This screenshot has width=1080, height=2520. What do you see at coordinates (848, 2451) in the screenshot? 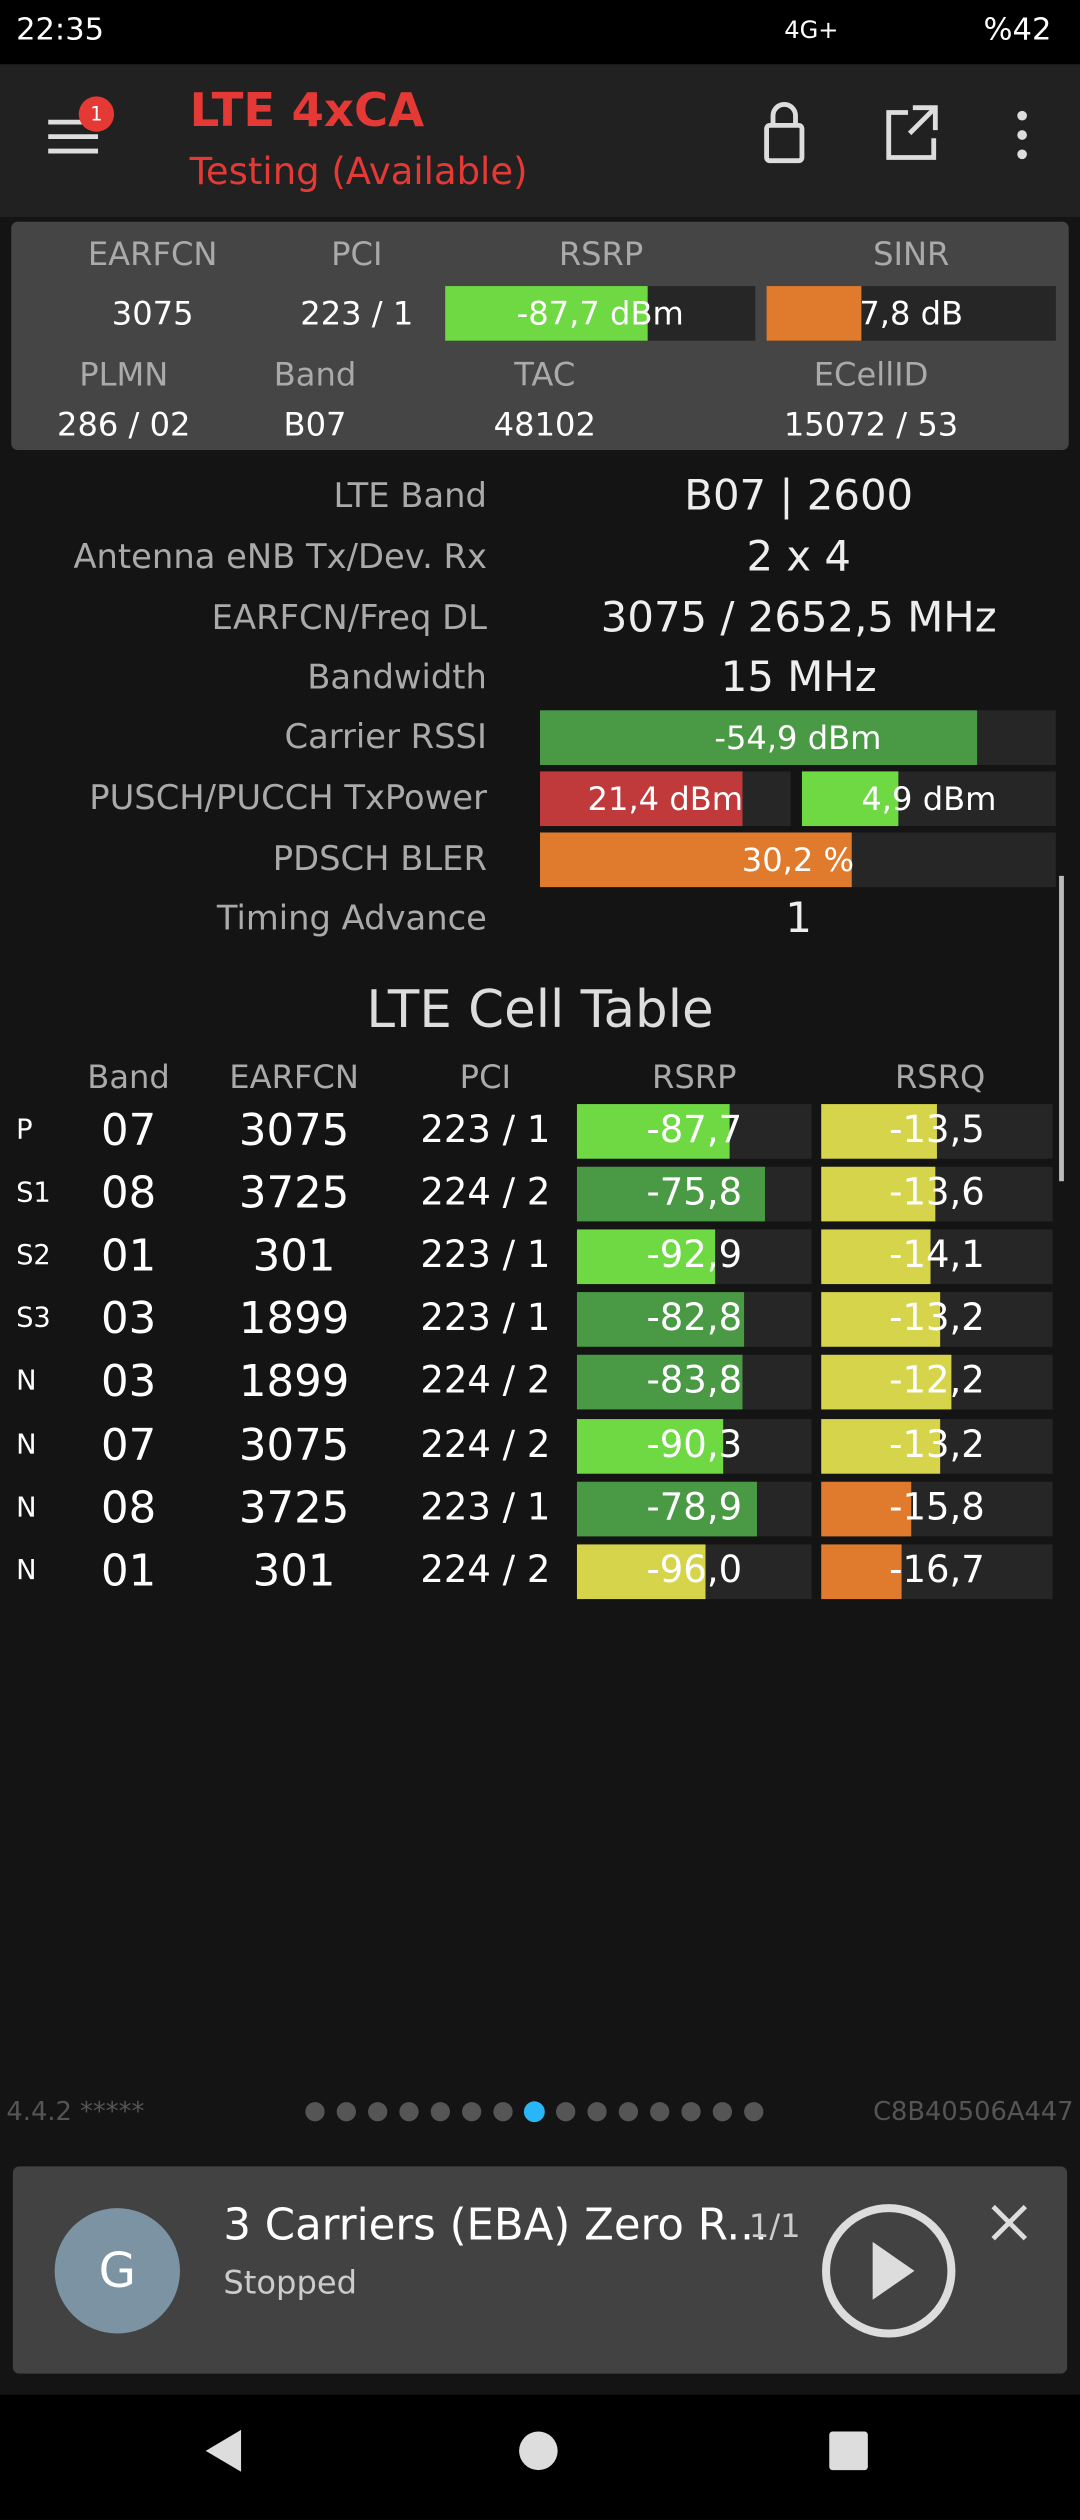
I see `recents-button` at bounding box center [848, 2451].